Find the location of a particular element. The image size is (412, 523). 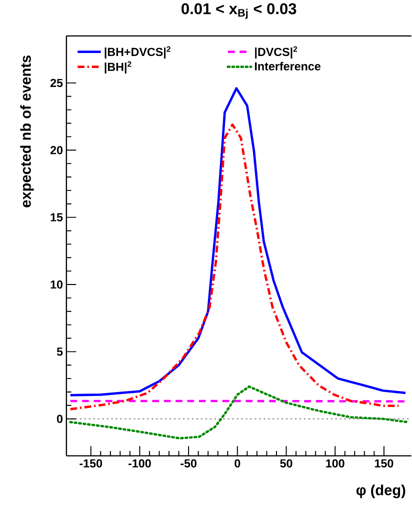

y-tick-label: 5 is located at coordinates (59, 352).